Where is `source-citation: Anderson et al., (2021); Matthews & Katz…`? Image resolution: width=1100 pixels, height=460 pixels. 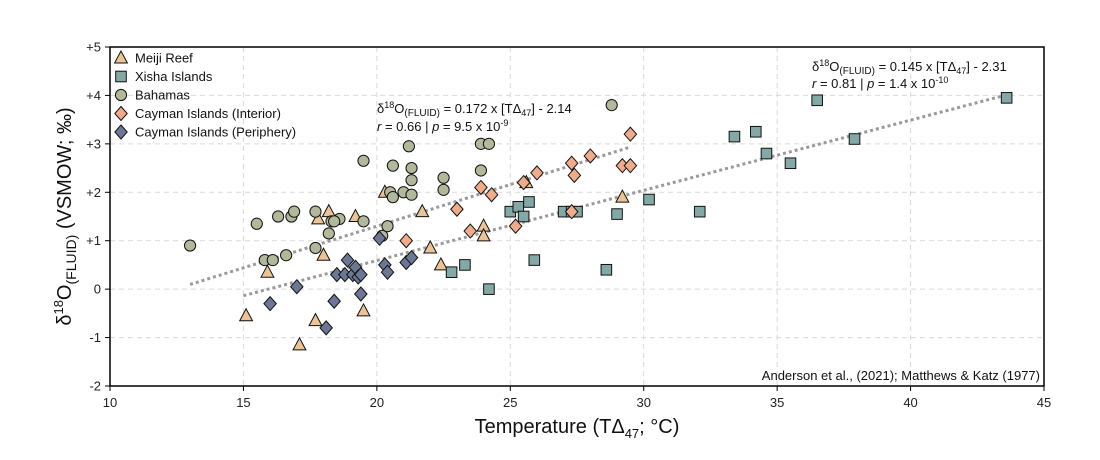 source-citation: Anderson et al., (2021); Matthews & Katz… is located at coordinates (901, 375).